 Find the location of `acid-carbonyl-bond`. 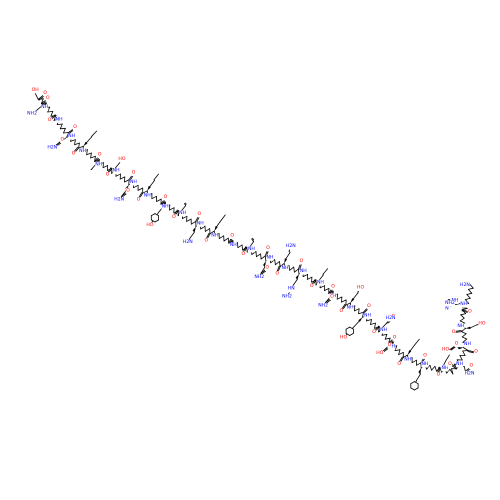

acid-carbonyl-bond is located at coordinates (453, 348).